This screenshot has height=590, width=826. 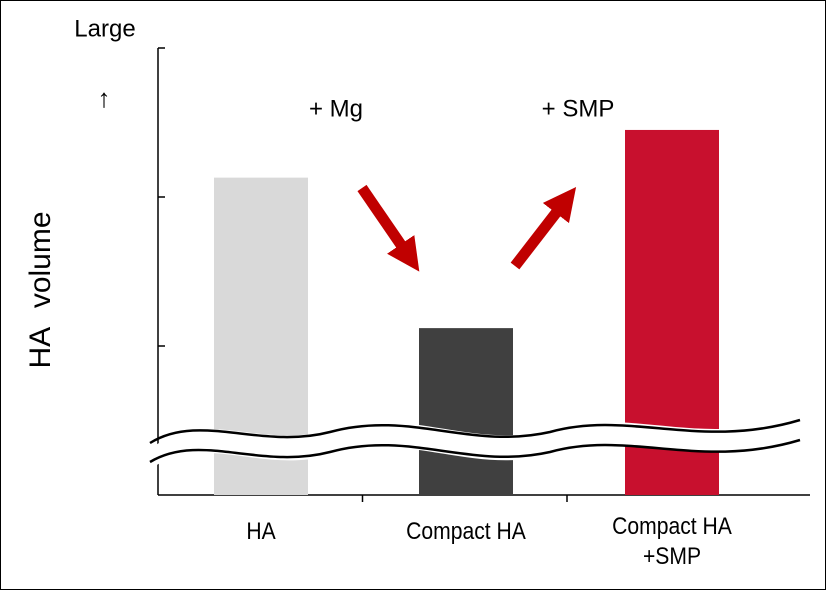 I want to click on annotation: Large, so click(x=104, y=28).